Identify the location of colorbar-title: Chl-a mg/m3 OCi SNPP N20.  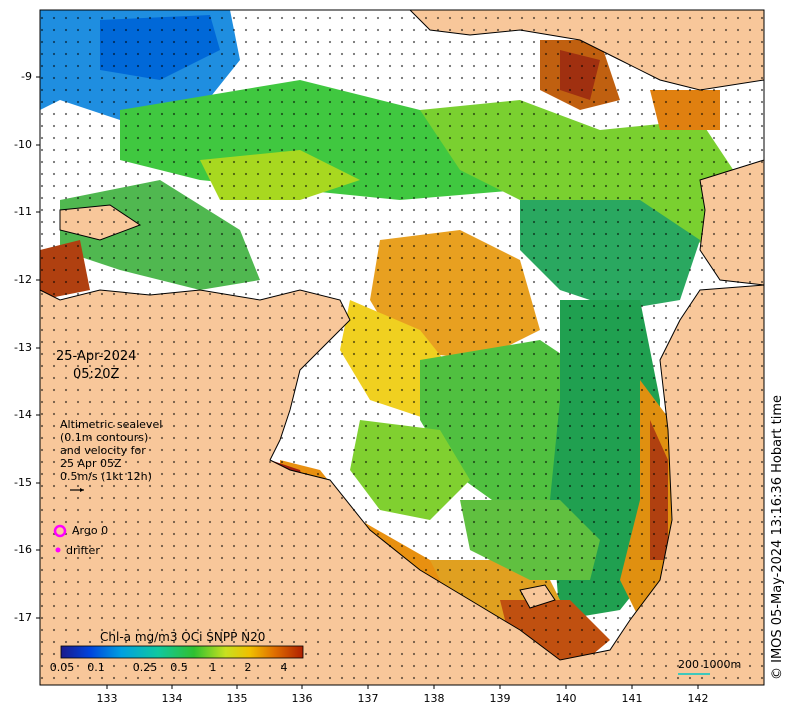
(183, 637).